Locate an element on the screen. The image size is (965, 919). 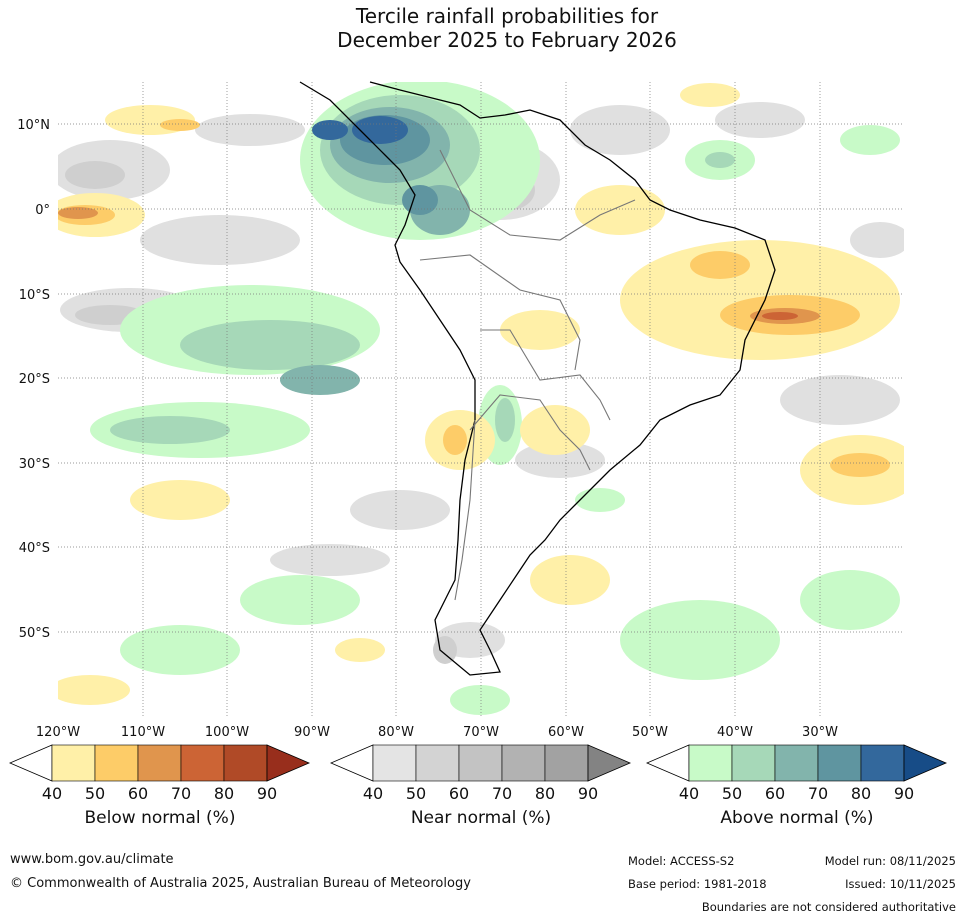
title-line-2: December 2025 to February 2026 is located at coordinates (507, 40).